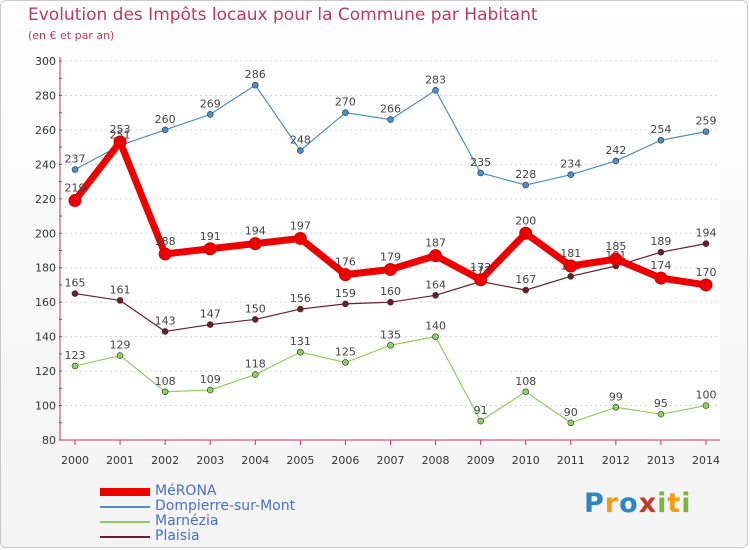 Image resolution: width=750 pixels, height=550 pixels. Describe the element at coordinates (345, 262) in the screenshot. I see `data-label: 176` at that location.